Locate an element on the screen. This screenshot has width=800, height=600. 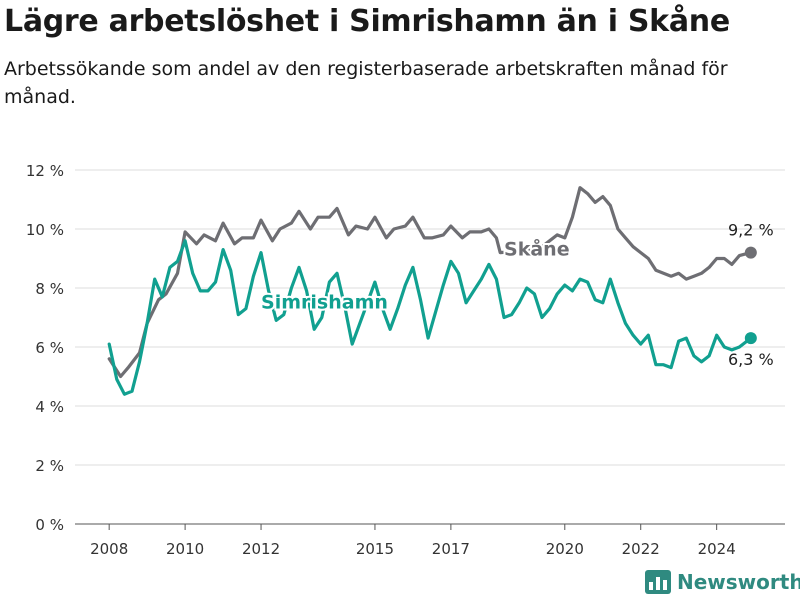
x-tick-label: 2022 is located at coordinates (641, 549).